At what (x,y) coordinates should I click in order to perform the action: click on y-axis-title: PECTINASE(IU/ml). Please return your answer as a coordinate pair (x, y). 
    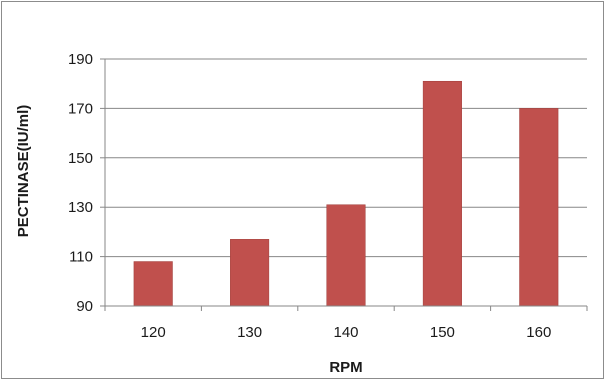
    Looking at the image, I should click on (23, 171).